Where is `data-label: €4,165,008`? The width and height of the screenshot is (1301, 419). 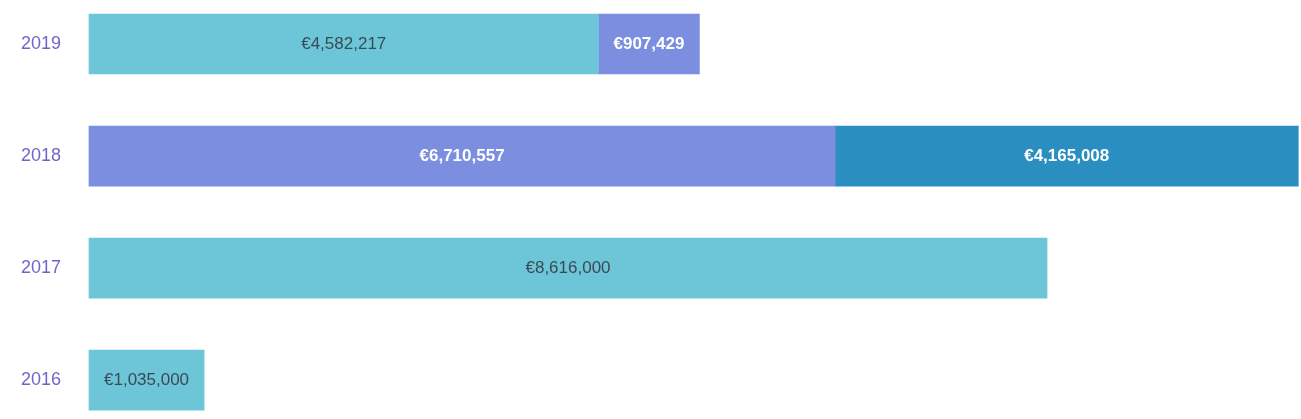 data-label: €4,165,008 is located at coordinates (1067, 155).